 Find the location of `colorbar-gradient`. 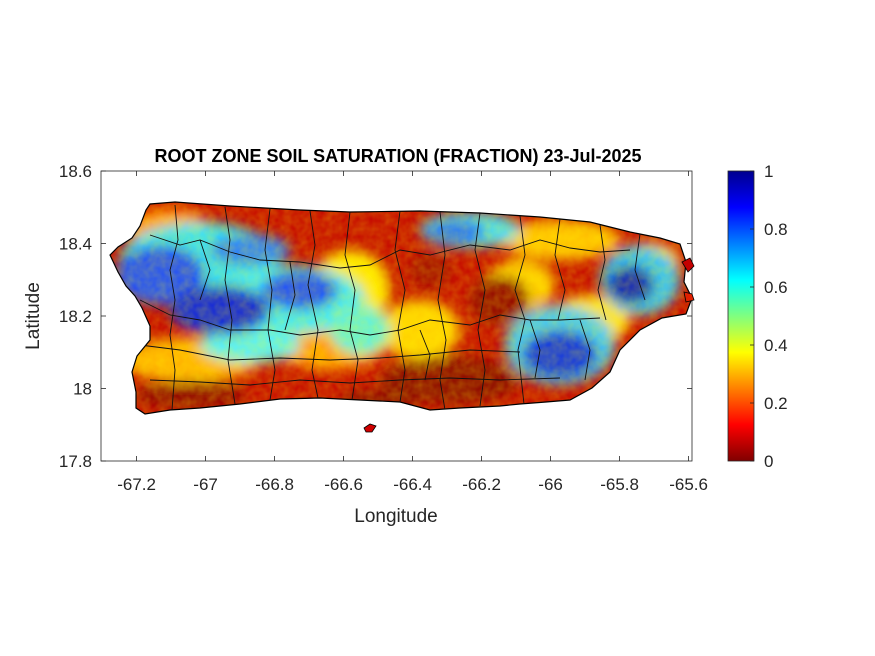

colorbar-gradient is located at coordinates (741, 316).